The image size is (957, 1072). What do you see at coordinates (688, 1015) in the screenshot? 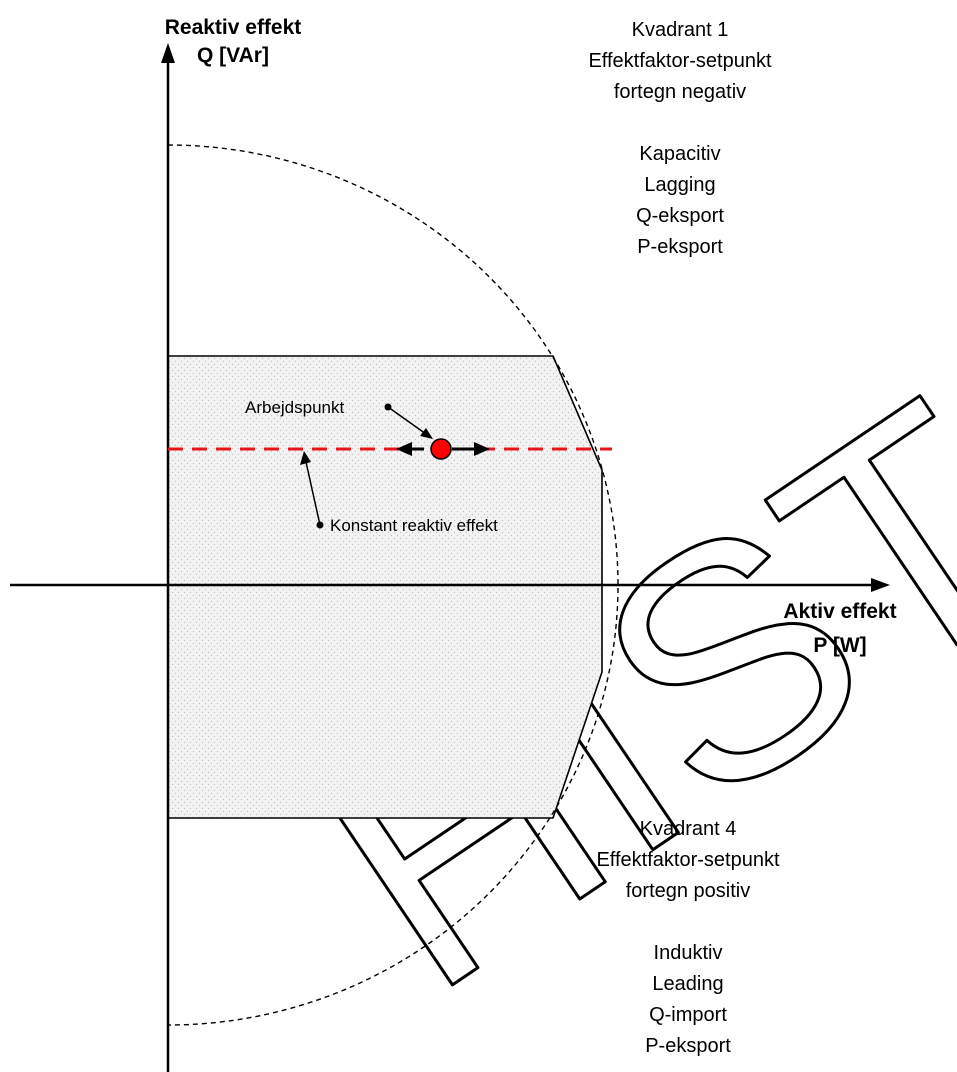
I see `quadrant4-prop: Q-import` at bounding box center [688, 1015].